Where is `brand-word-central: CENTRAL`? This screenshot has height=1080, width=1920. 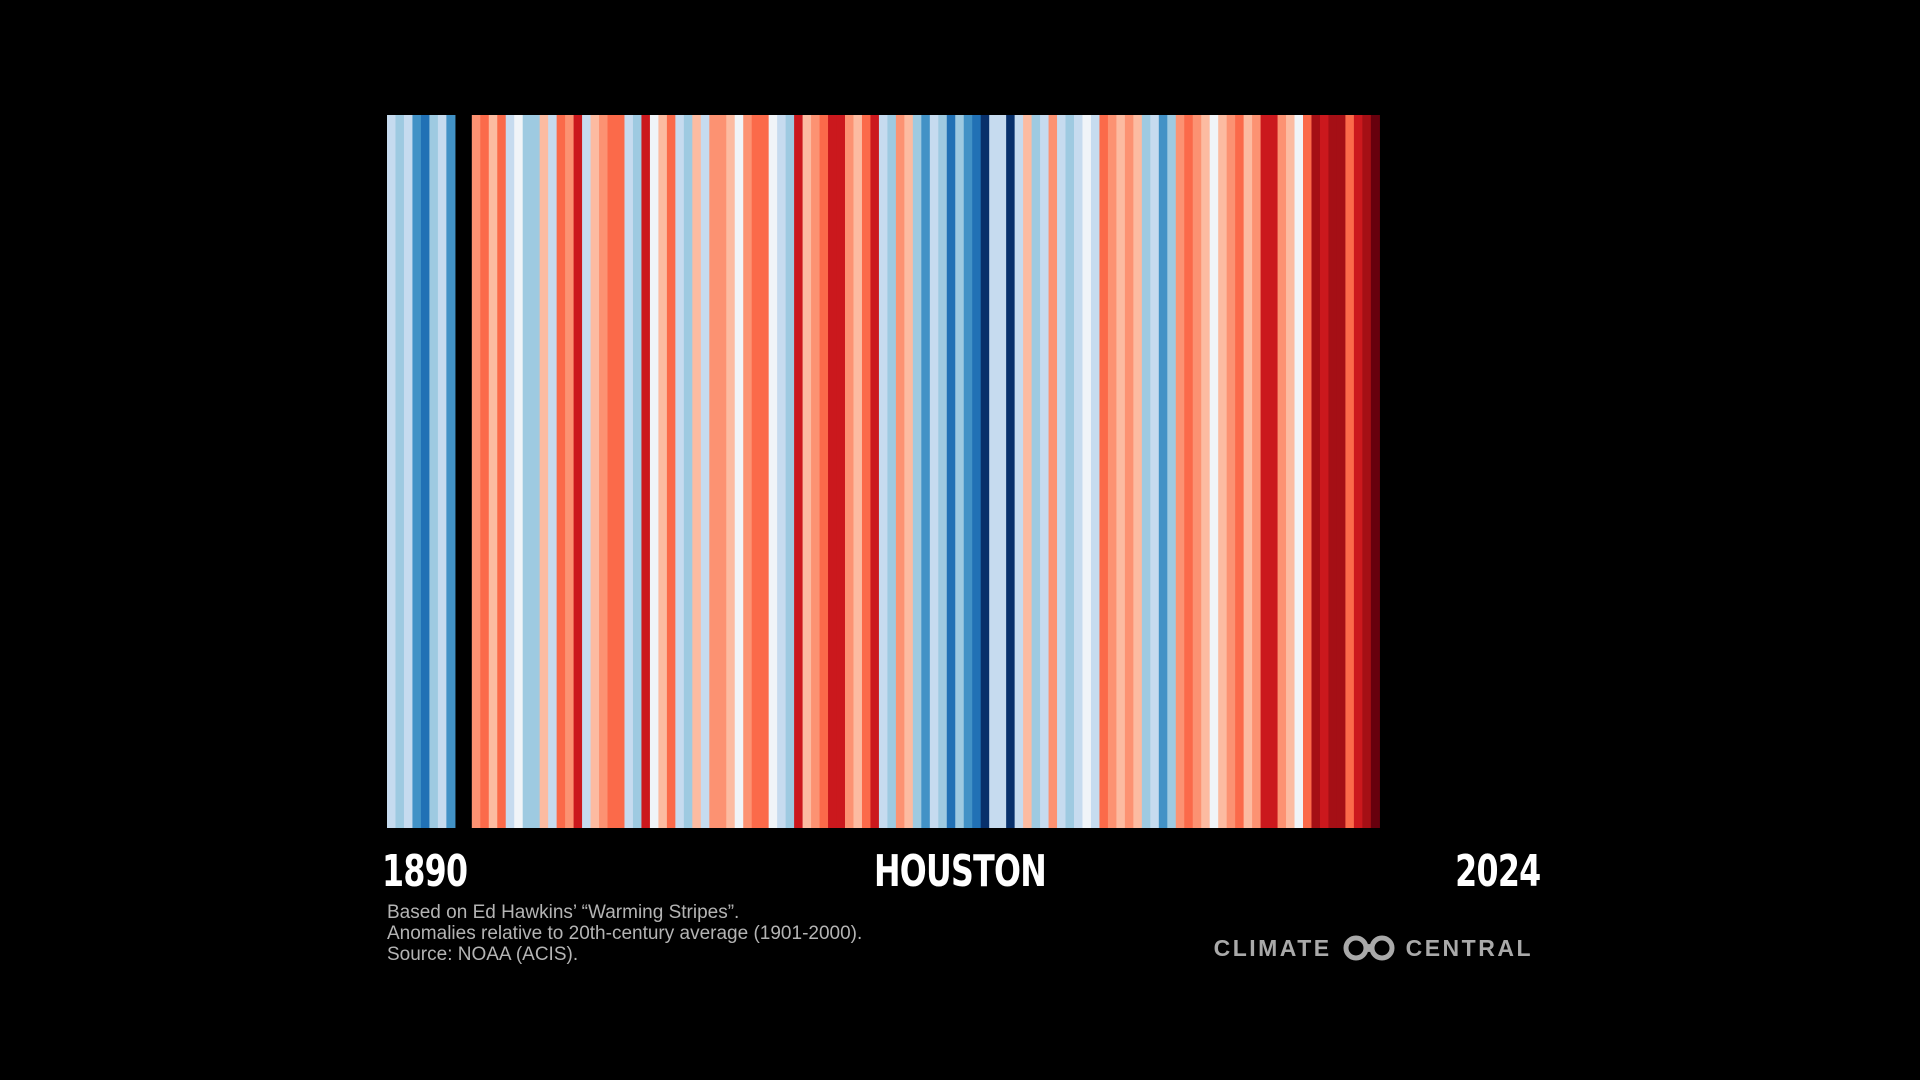 brand-word-central: CENTRAL is located at coordinates (1469, 947).